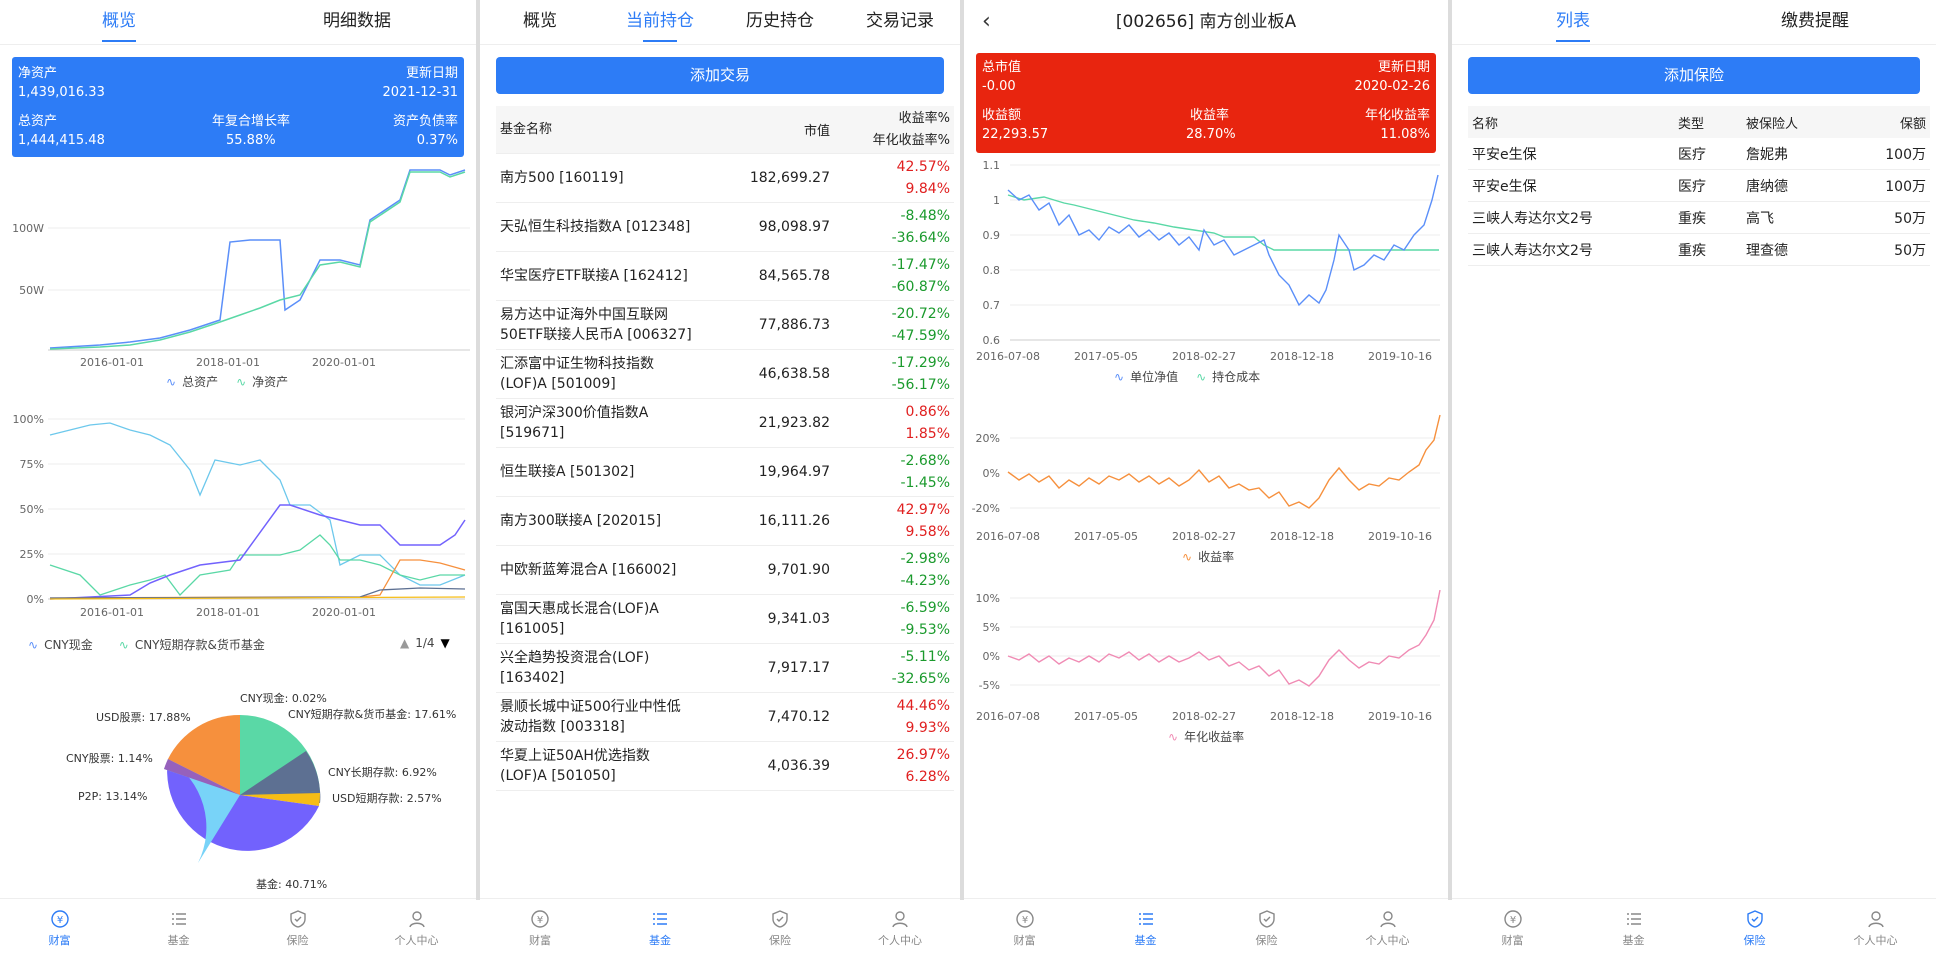 This screenshot has width=1936, height=956. Describe the element at coordinates (925, 608) in the screenshot. I see `return-rate: -6.59%` at that location.